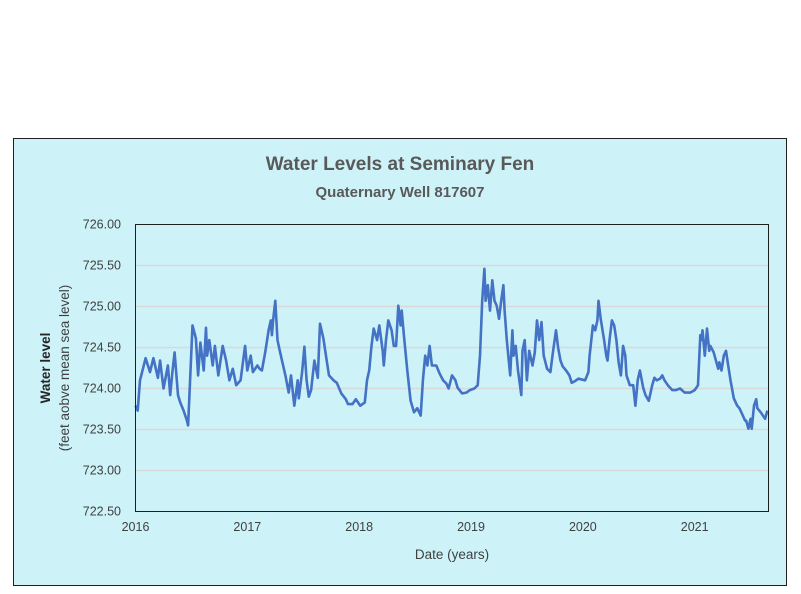  I want to click on y-tick-label: 725.00, so click(102, 307).